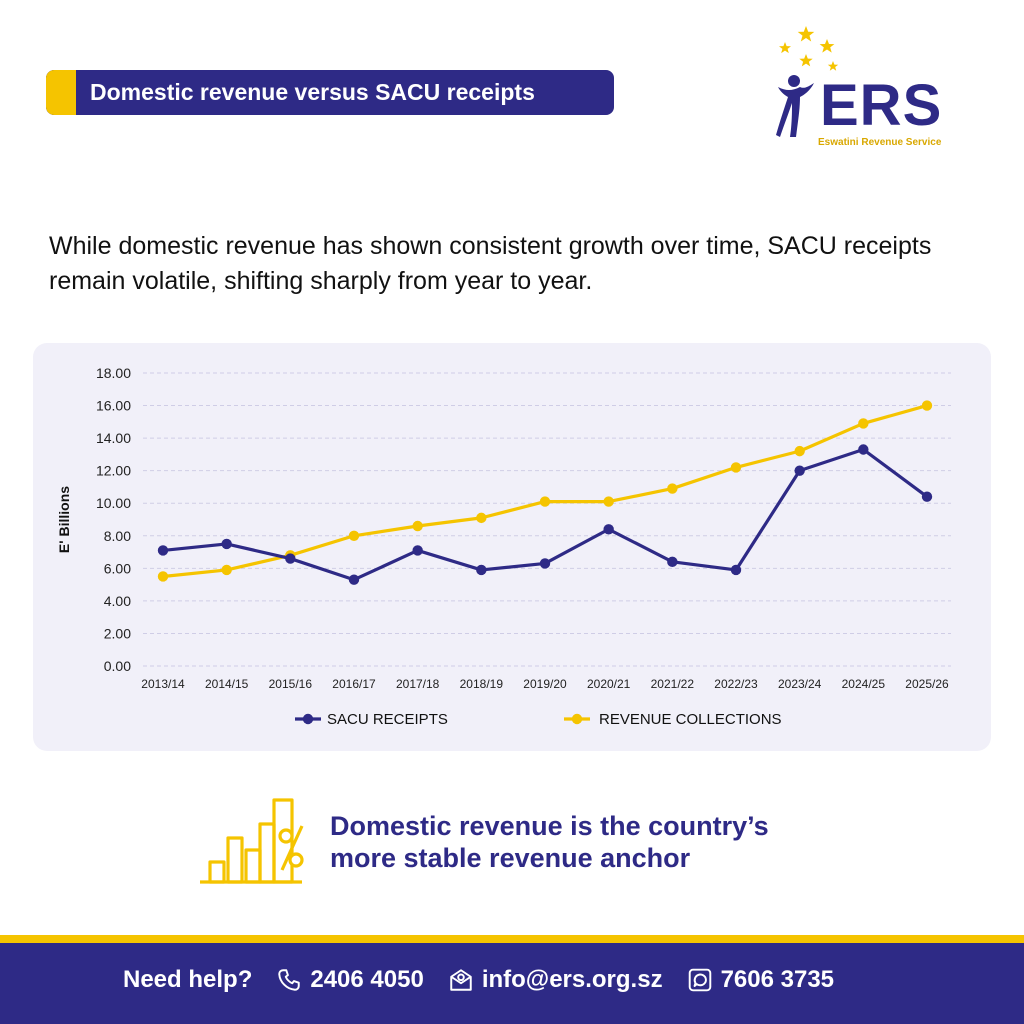 Image resolution: width=1024 pixels, height=1024 pixels. Describe the element at coordinates (482, 684) in the screenshot. I see `x-tick-label: 2018/19` at that location.